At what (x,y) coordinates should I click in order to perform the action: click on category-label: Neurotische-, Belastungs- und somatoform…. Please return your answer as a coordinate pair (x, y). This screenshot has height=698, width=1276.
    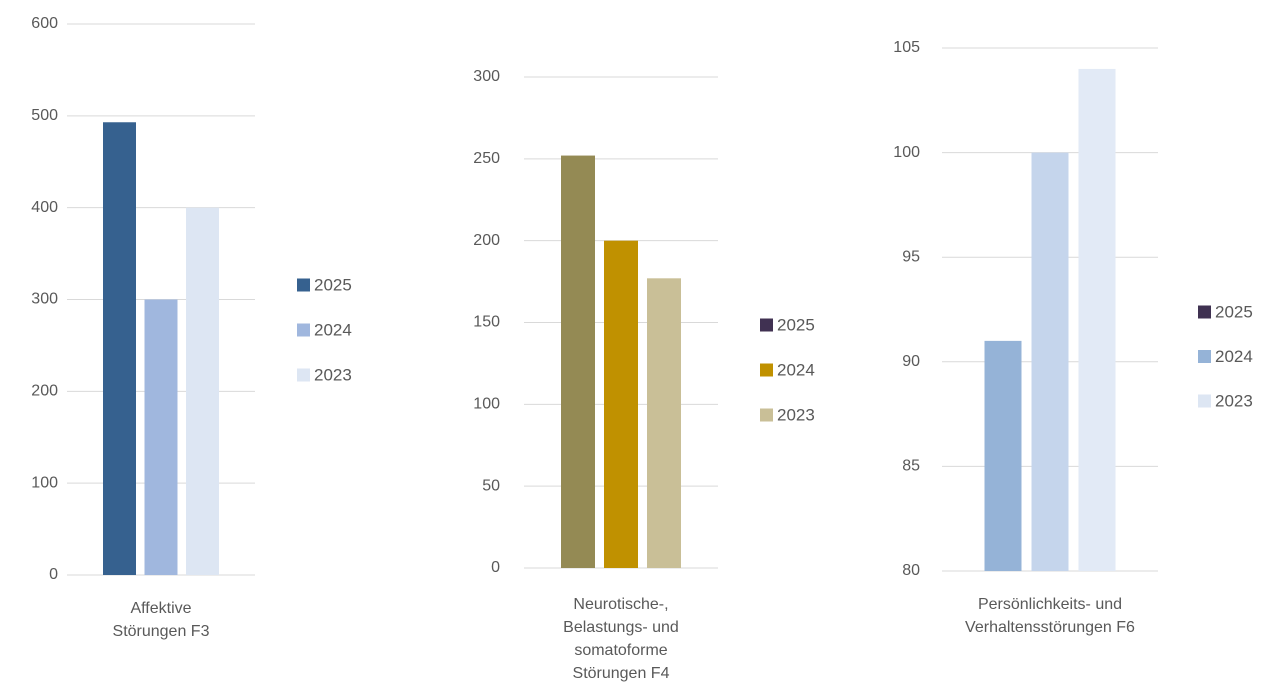
    Looking at the image, I should click on (621, 639).